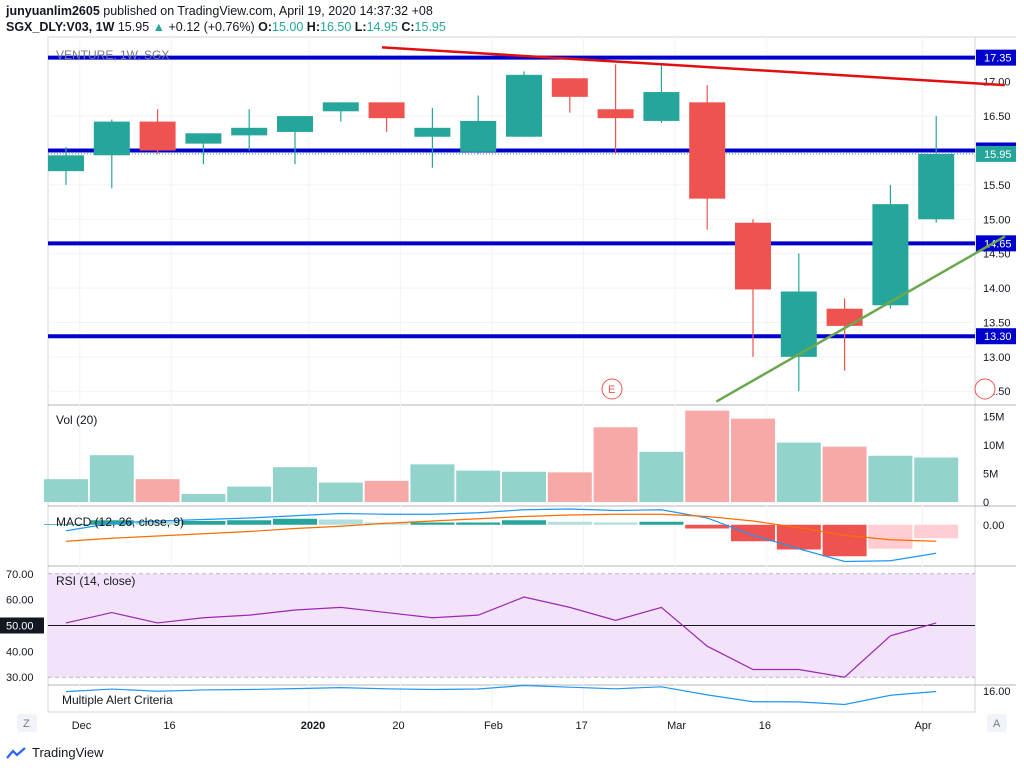 Image resolution: width=1024 pixels, height=770 pixels. What do you see at coordinates (997, 692) in the screenshot?
I see `mac-tick-label: 16.00` at bounding box center [997, 692].